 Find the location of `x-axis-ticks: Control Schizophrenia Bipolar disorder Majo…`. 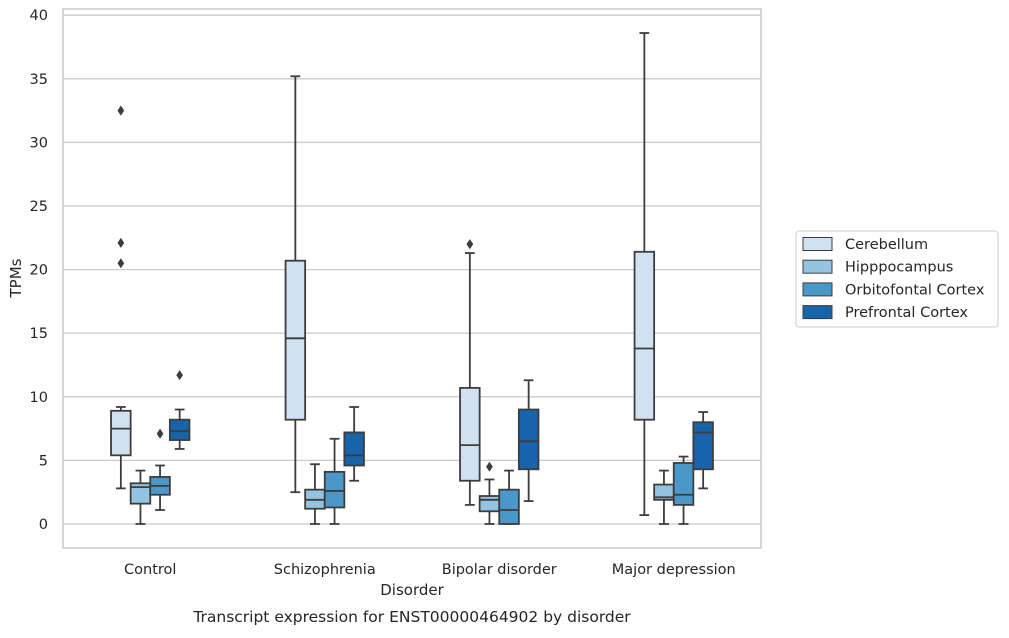

x-axis-ticks: Control Schizophrenia Bipolar disorder Majo… is located at coordinates (430, 570).